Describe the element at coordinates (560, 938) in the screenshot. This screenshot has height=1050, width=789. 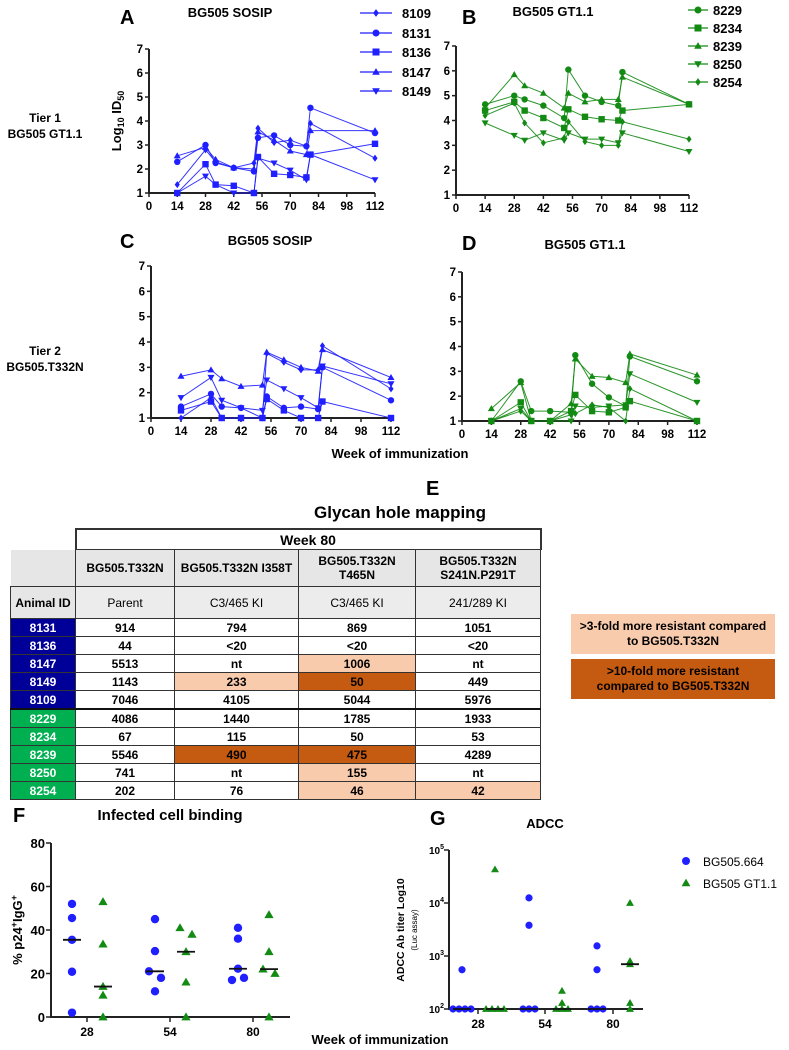
I see `series-BG505-GT1.1` at that location.